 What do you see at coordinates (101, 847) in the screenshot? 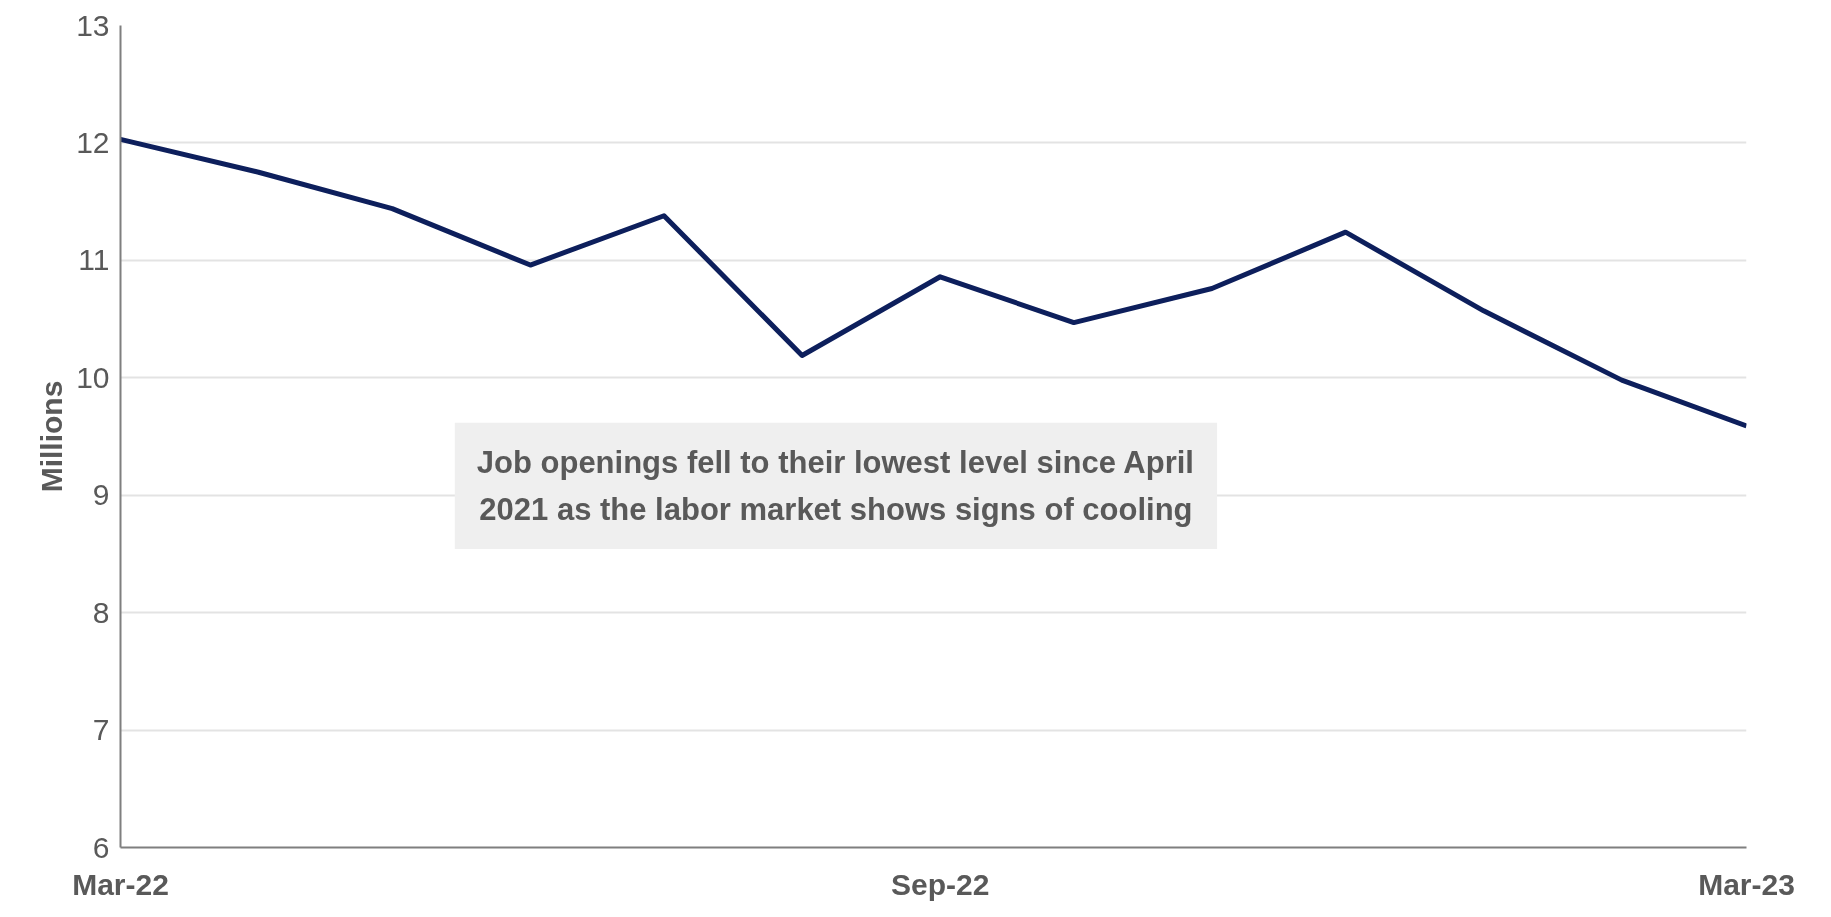
I see `y-tick-label: 6` at bounding box center [101, 847].